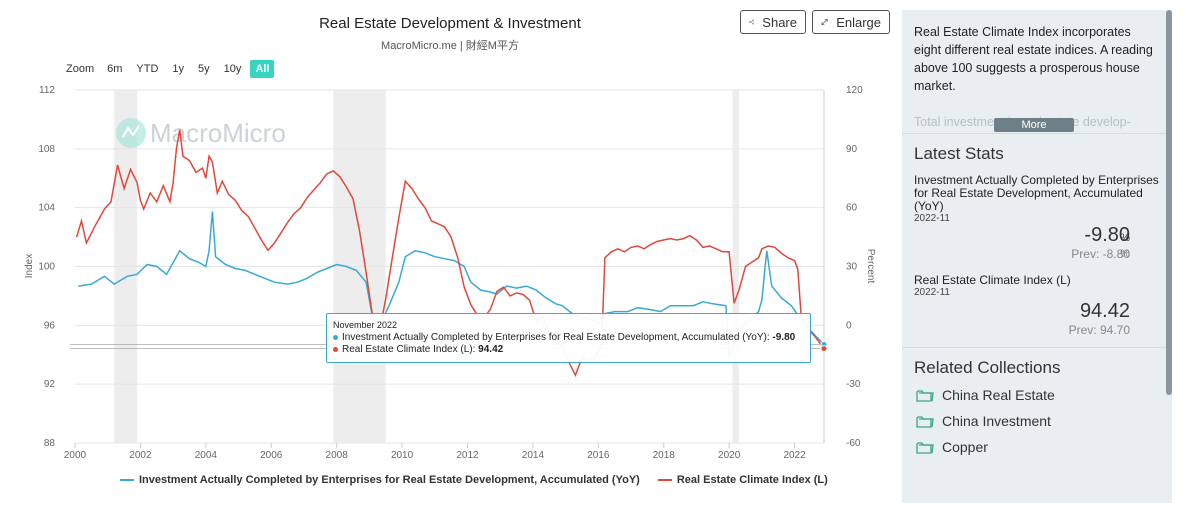  Describe the element at coordinates (1125, 238) in the screenshot. I see `stat-unit: %` at that location.